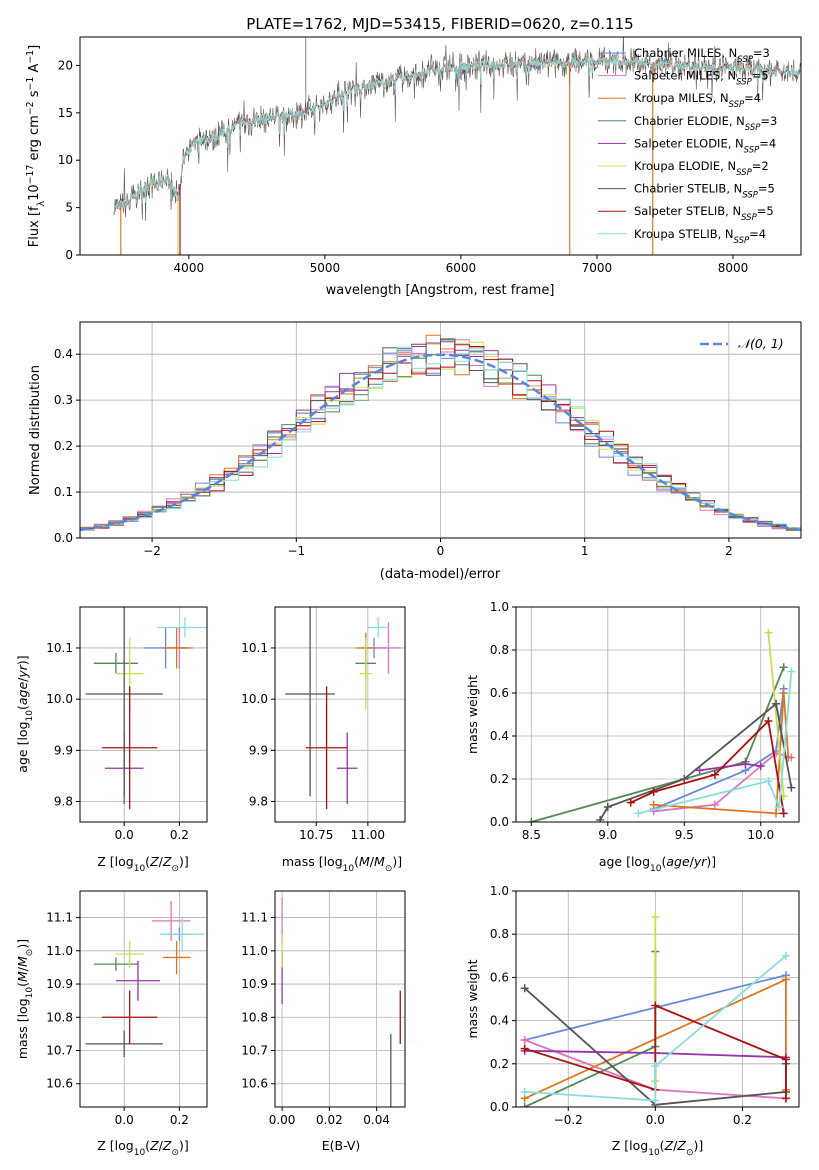 Image resolution: width=819 pixels, height=1170 pixels. Describe the element at coordinates (34, 47) in the screenshot. I see `y-axis-label-part: ]` at that location.